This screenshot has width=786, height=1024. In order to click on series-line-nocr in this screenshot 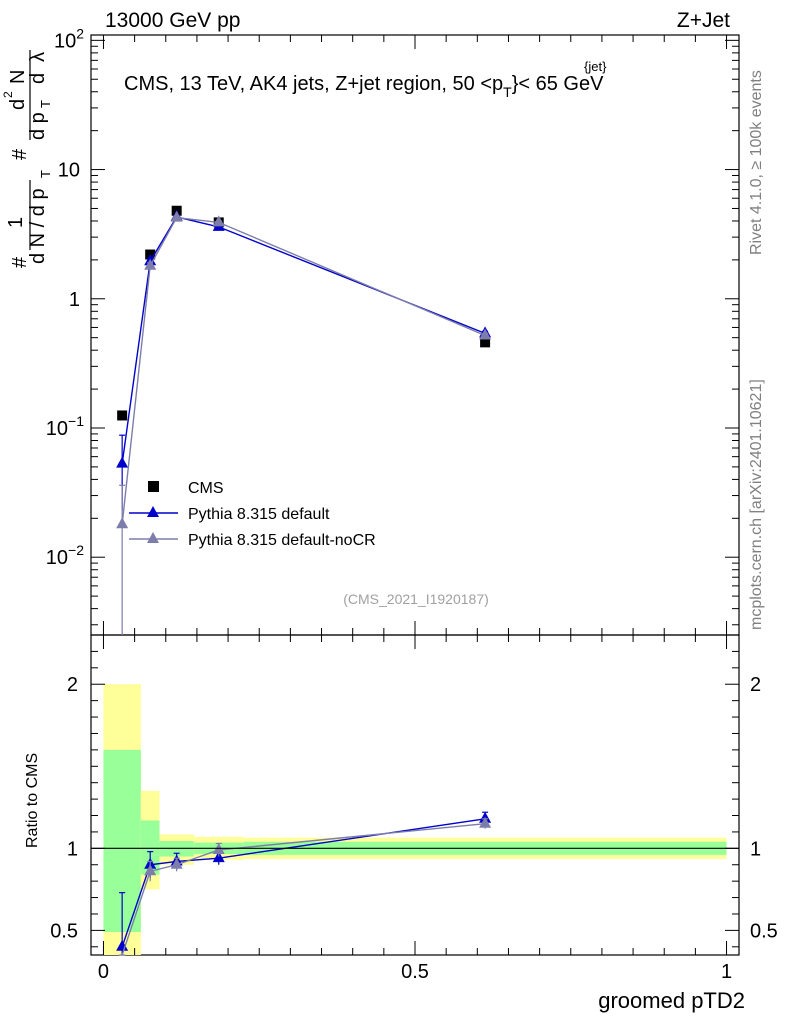, I will do `click(303, 370)`.